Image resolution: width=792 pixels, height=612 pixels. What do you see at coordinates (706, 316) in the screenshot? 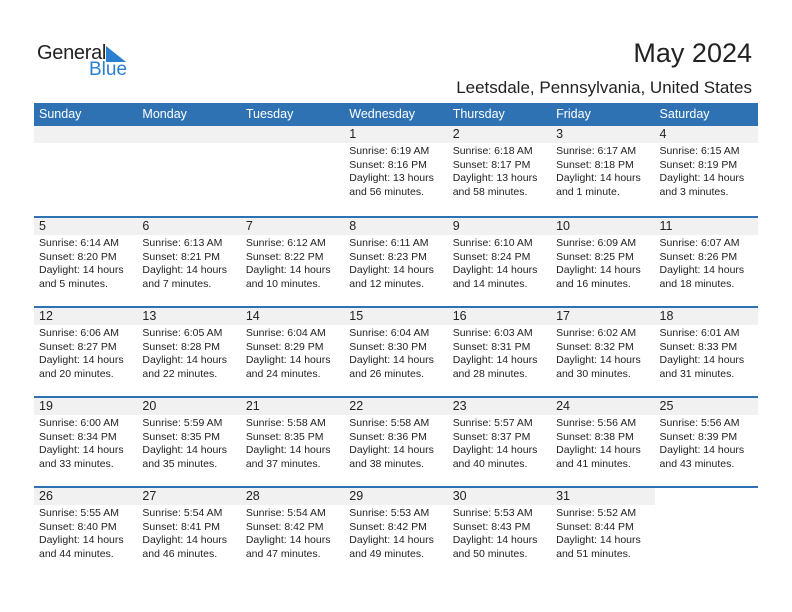
I see `date-band: 18` at bounding box center [706, 316].